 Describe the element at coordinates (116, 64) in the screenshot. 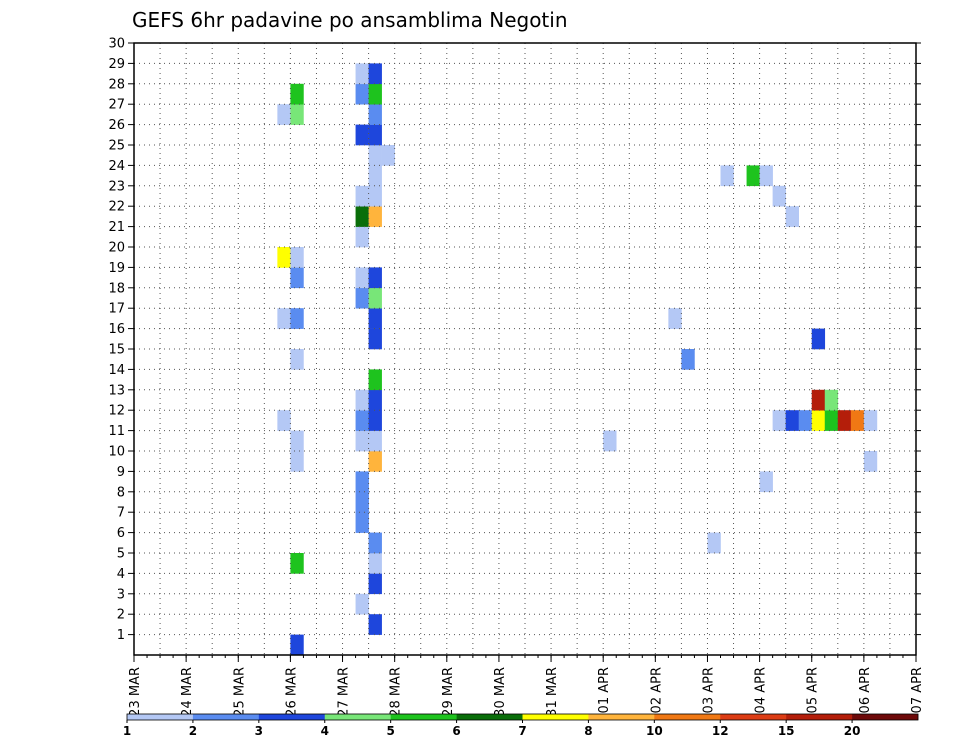

I see `y-tick-label: 29` at that location.